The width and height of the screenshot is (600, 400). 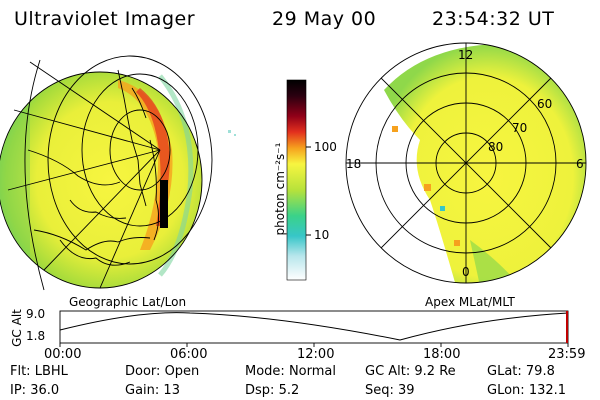 I want to click on altitude-ytick-1-8: 1.8, so click(x=36, y=336).